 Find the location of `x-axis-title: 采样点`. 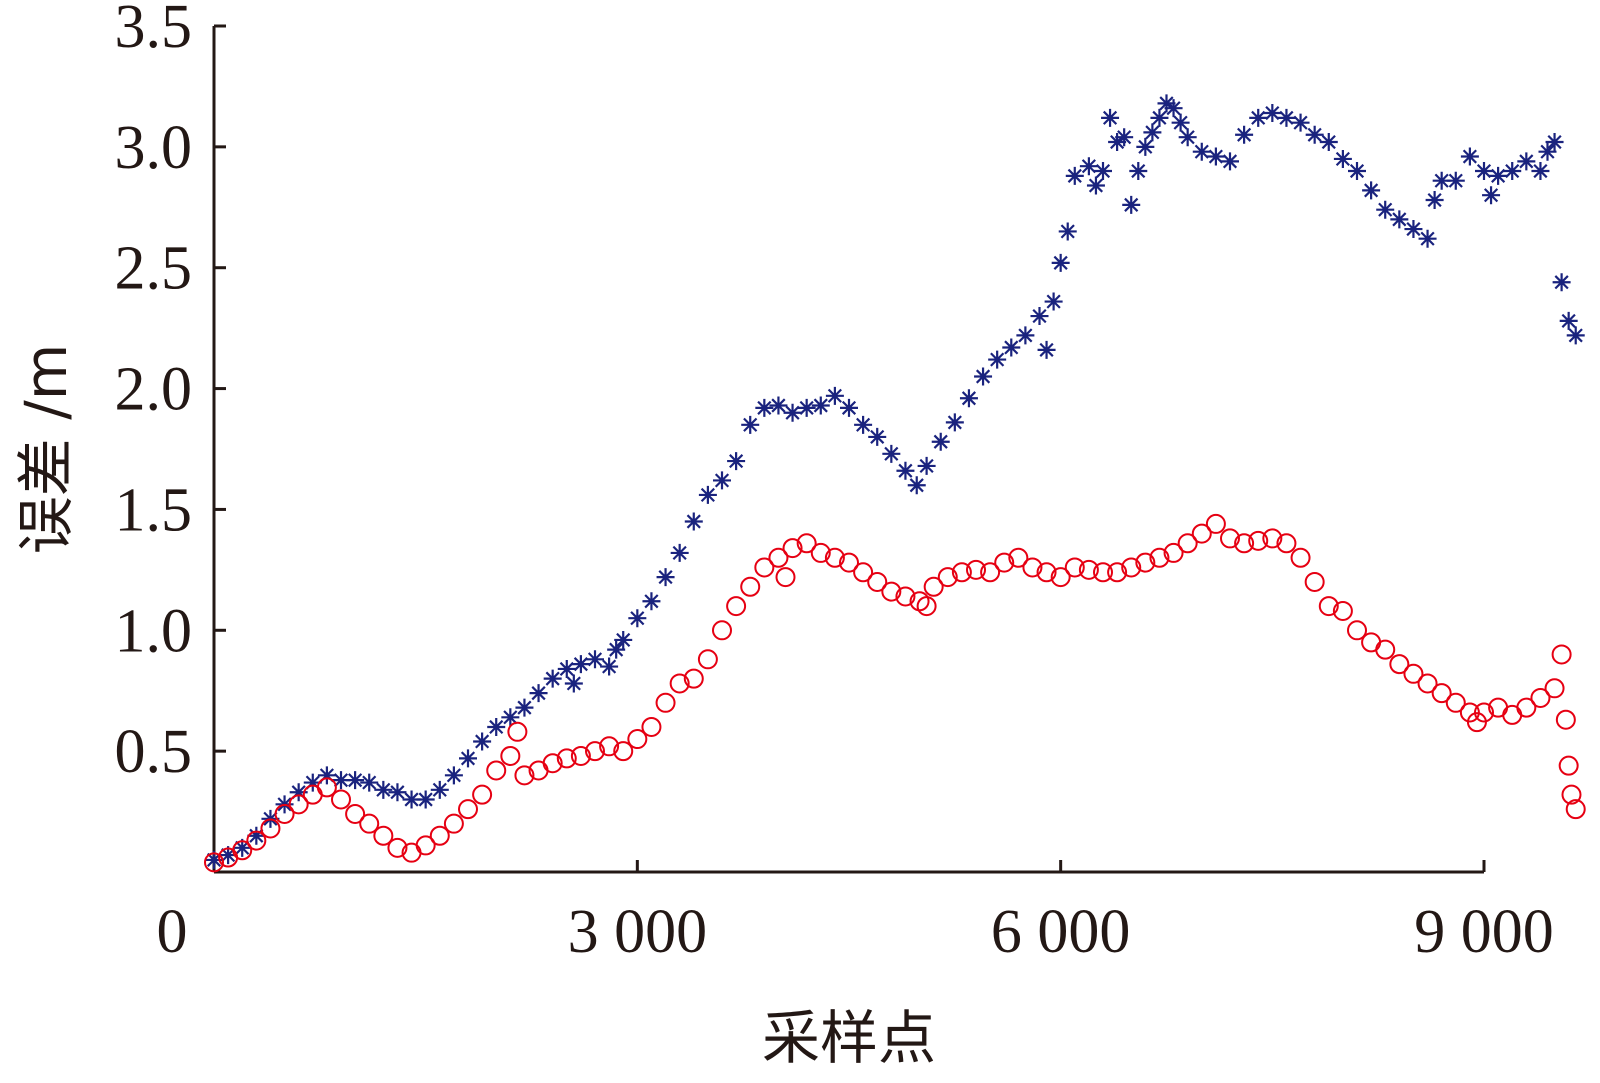

x-axis-title: 采样点 is located at coordinates (849, 1038).